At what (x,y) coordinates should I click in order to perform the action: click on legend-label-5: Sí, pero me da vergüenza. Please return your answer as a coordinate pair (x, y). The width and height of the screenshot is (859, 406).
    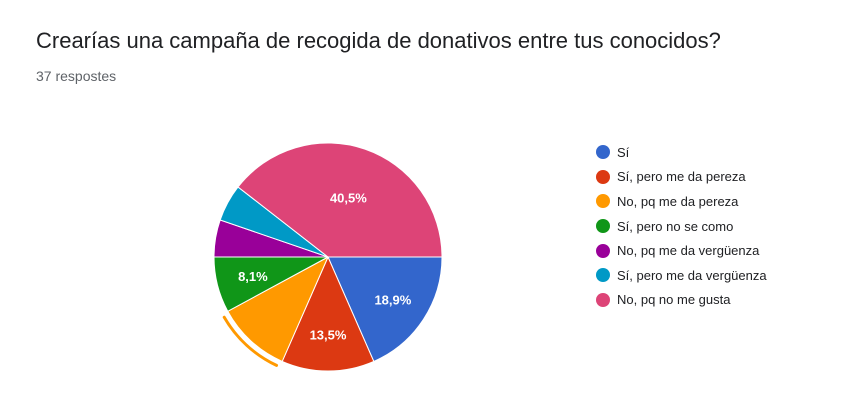
    Looking at the image, I should click on (692, 275).